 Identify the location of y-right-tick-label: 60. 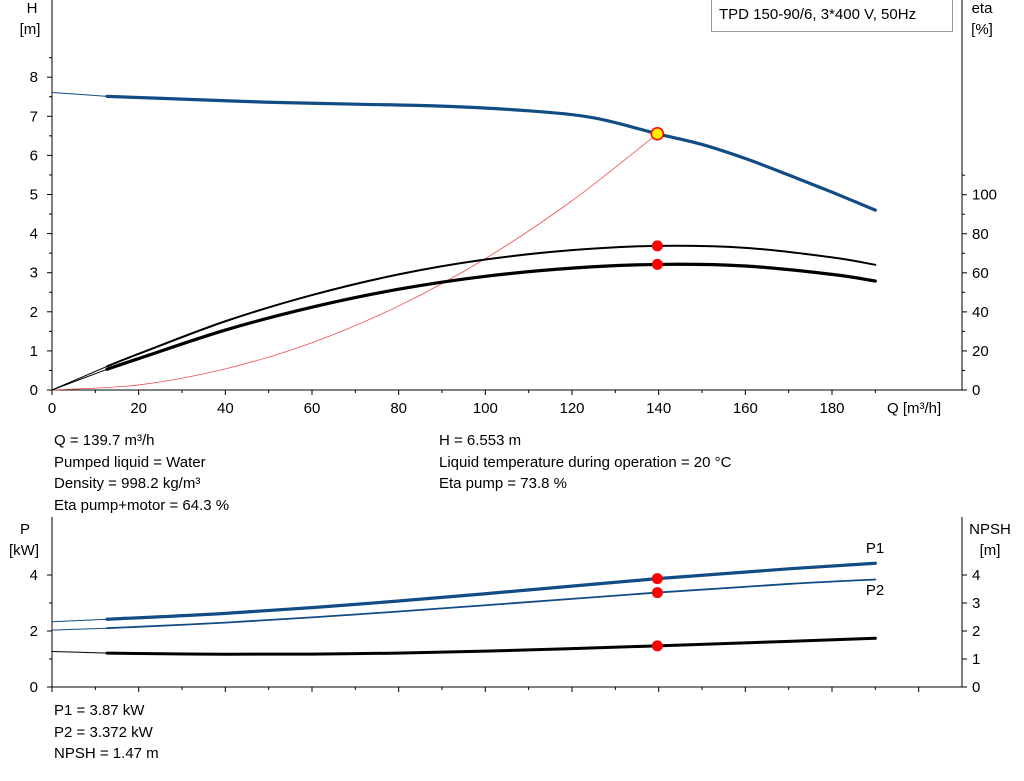
(980, 273).